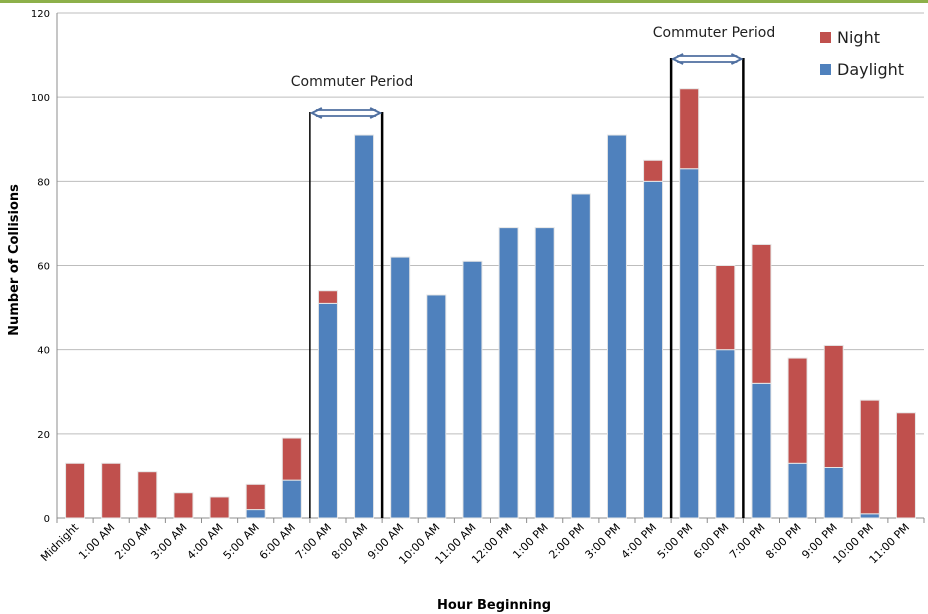 This screenshot has width=928, height=614. I want to click on legend-night-swatch, so click(825, 37).